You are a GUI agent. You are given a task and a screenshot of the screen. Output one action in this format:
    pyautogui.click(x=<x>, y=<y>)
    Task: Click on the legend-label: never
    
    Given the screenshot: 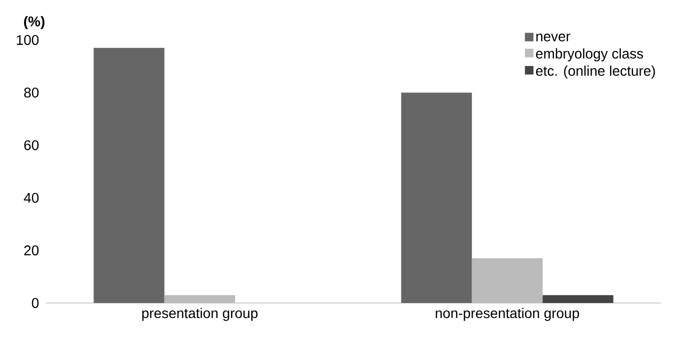 What is the action you would take?
    pyautogui.click(x=553, y=38)
    